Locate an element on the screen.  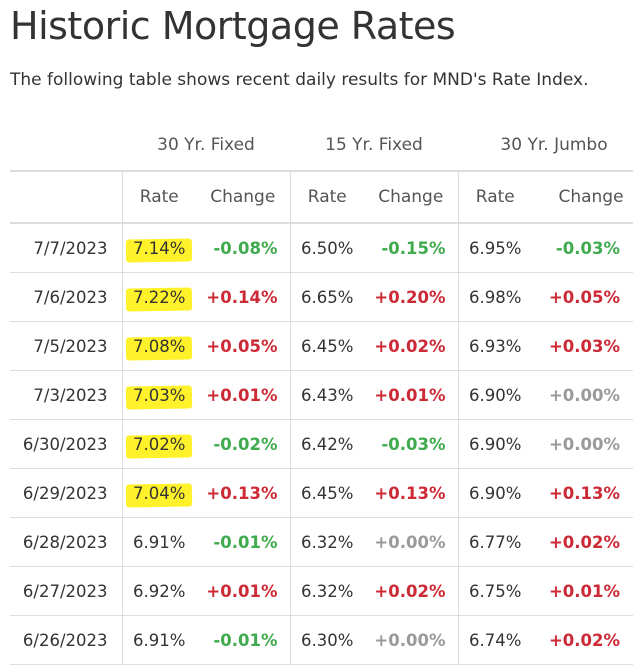
rate-15yr-fixed: 6.30% is located at coordinates (326, 640).